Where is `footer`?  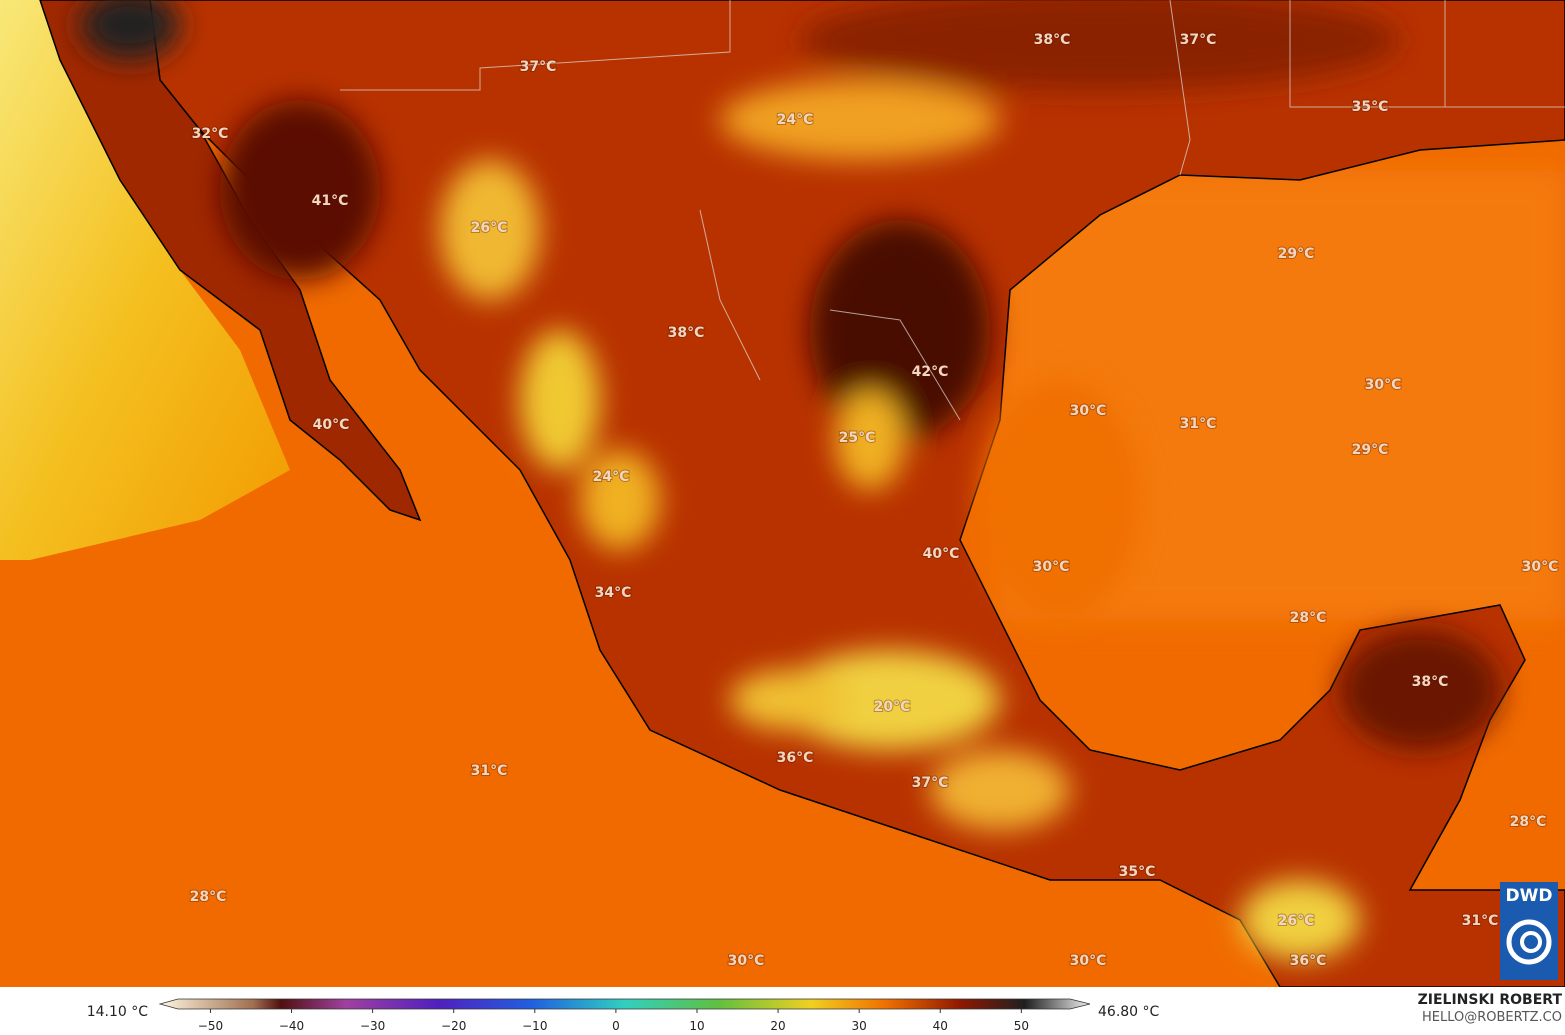 footer is located at coordinates (782, 1011).